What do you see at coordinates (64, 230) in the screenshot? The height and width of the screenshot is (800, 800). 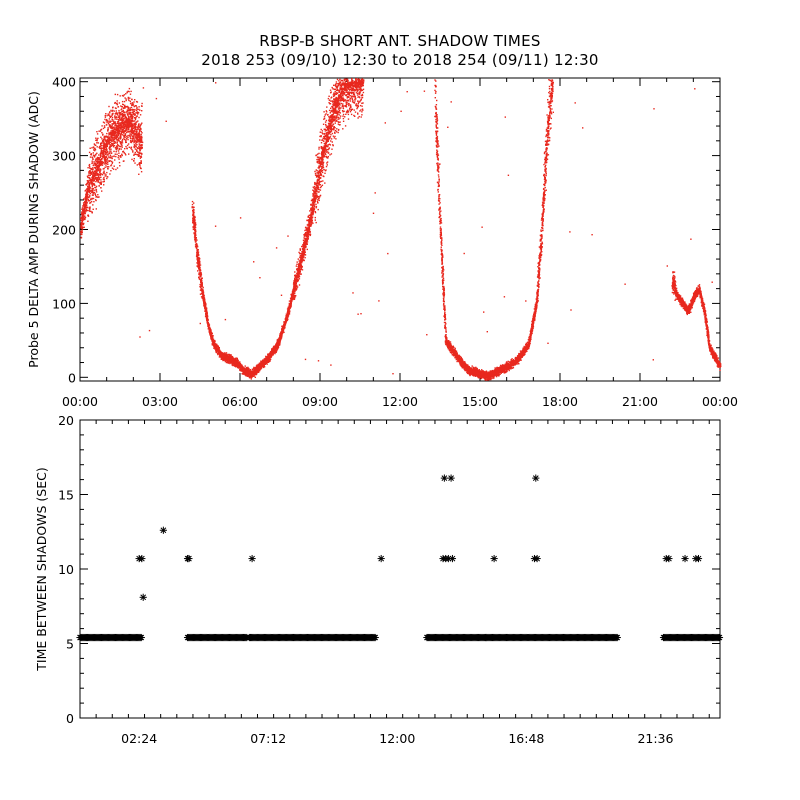 I see `y-tick-label: 200` at bounding box center [64, 230].